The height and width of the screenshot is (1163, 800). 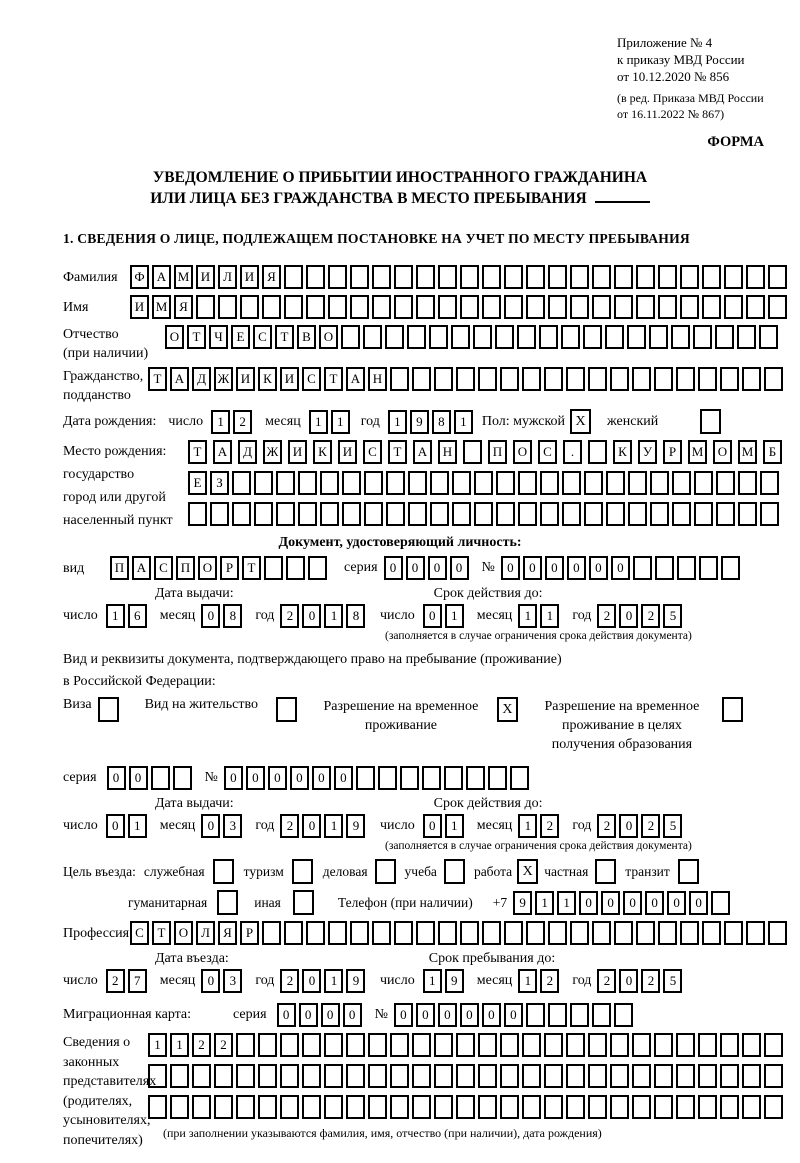 I want to click on char-cell: С, so click(x=262, y=337).